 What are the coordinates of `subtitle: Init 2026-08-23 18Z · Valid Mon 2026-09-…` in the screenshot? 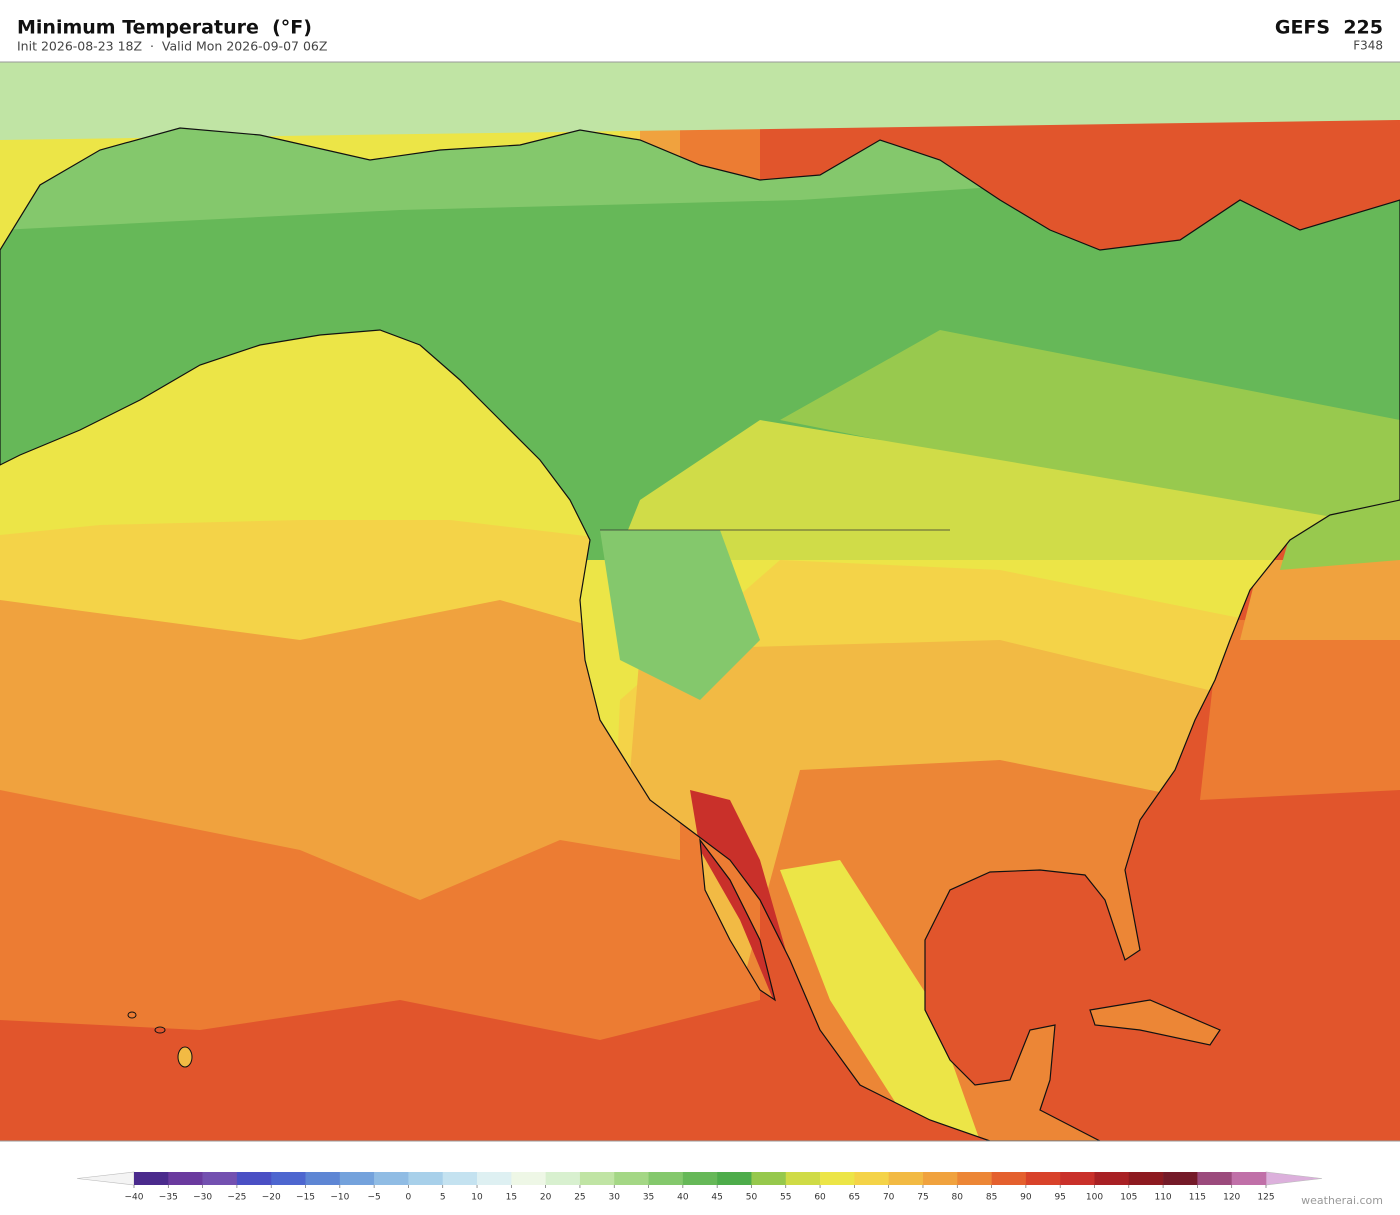 It's located at (172, 46).